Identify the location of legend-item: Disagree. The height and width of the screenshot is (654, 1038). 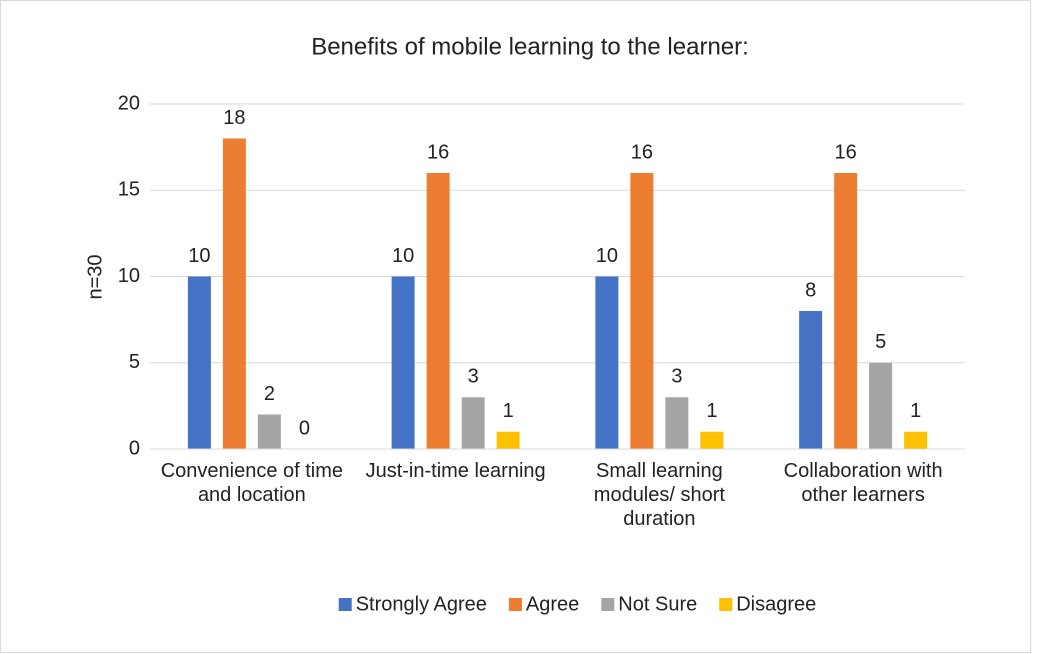
(767, 604).